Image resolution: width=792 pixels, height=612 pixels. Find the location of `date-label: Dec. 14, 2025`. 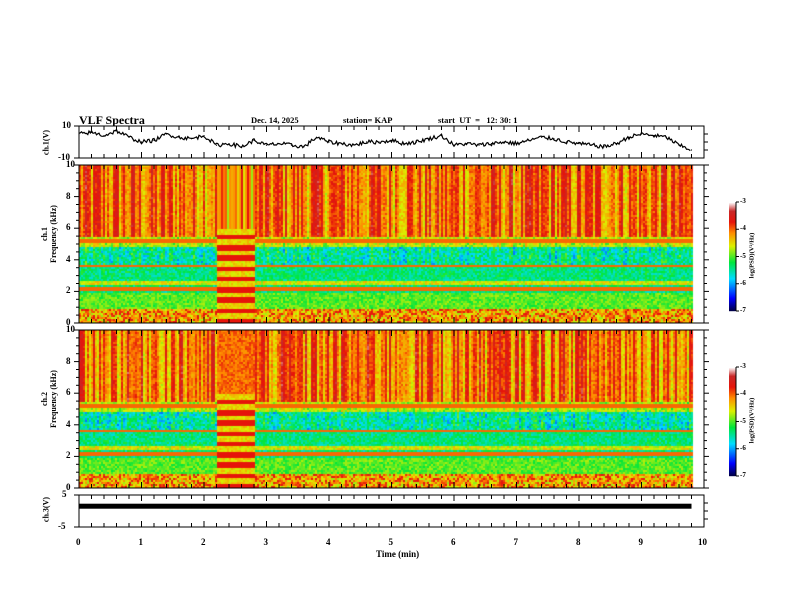

date-label: Dec. 14, 2025 is located at coordinates (275, 120).